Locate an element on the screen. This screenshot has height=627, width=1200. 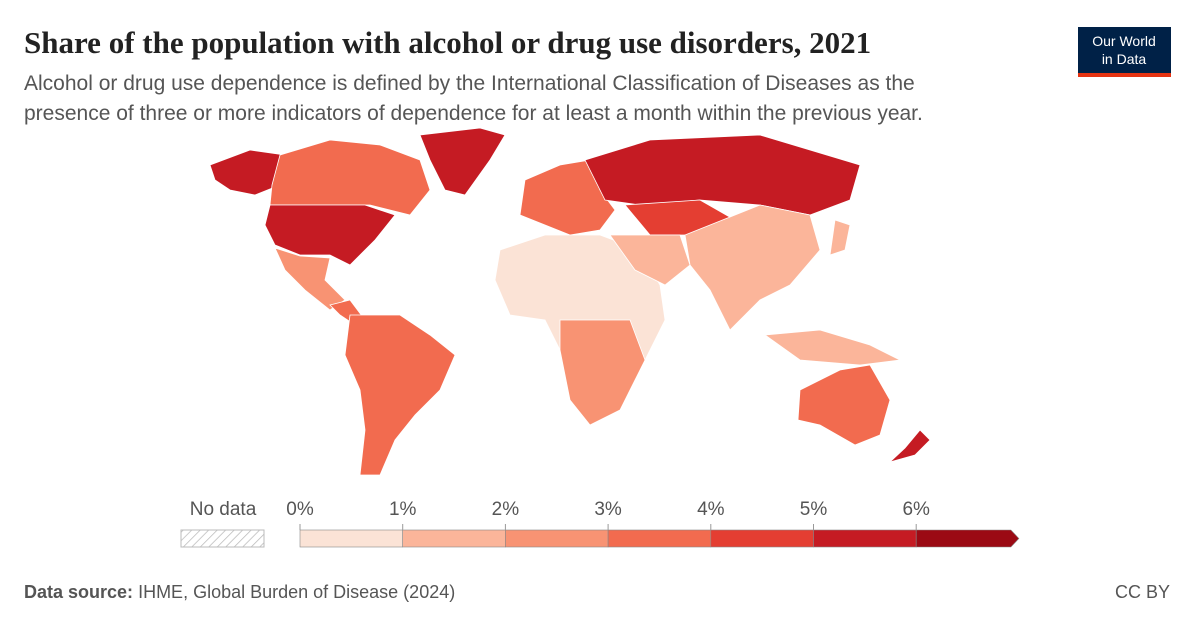
south-america is located at coordinates (400, 395).